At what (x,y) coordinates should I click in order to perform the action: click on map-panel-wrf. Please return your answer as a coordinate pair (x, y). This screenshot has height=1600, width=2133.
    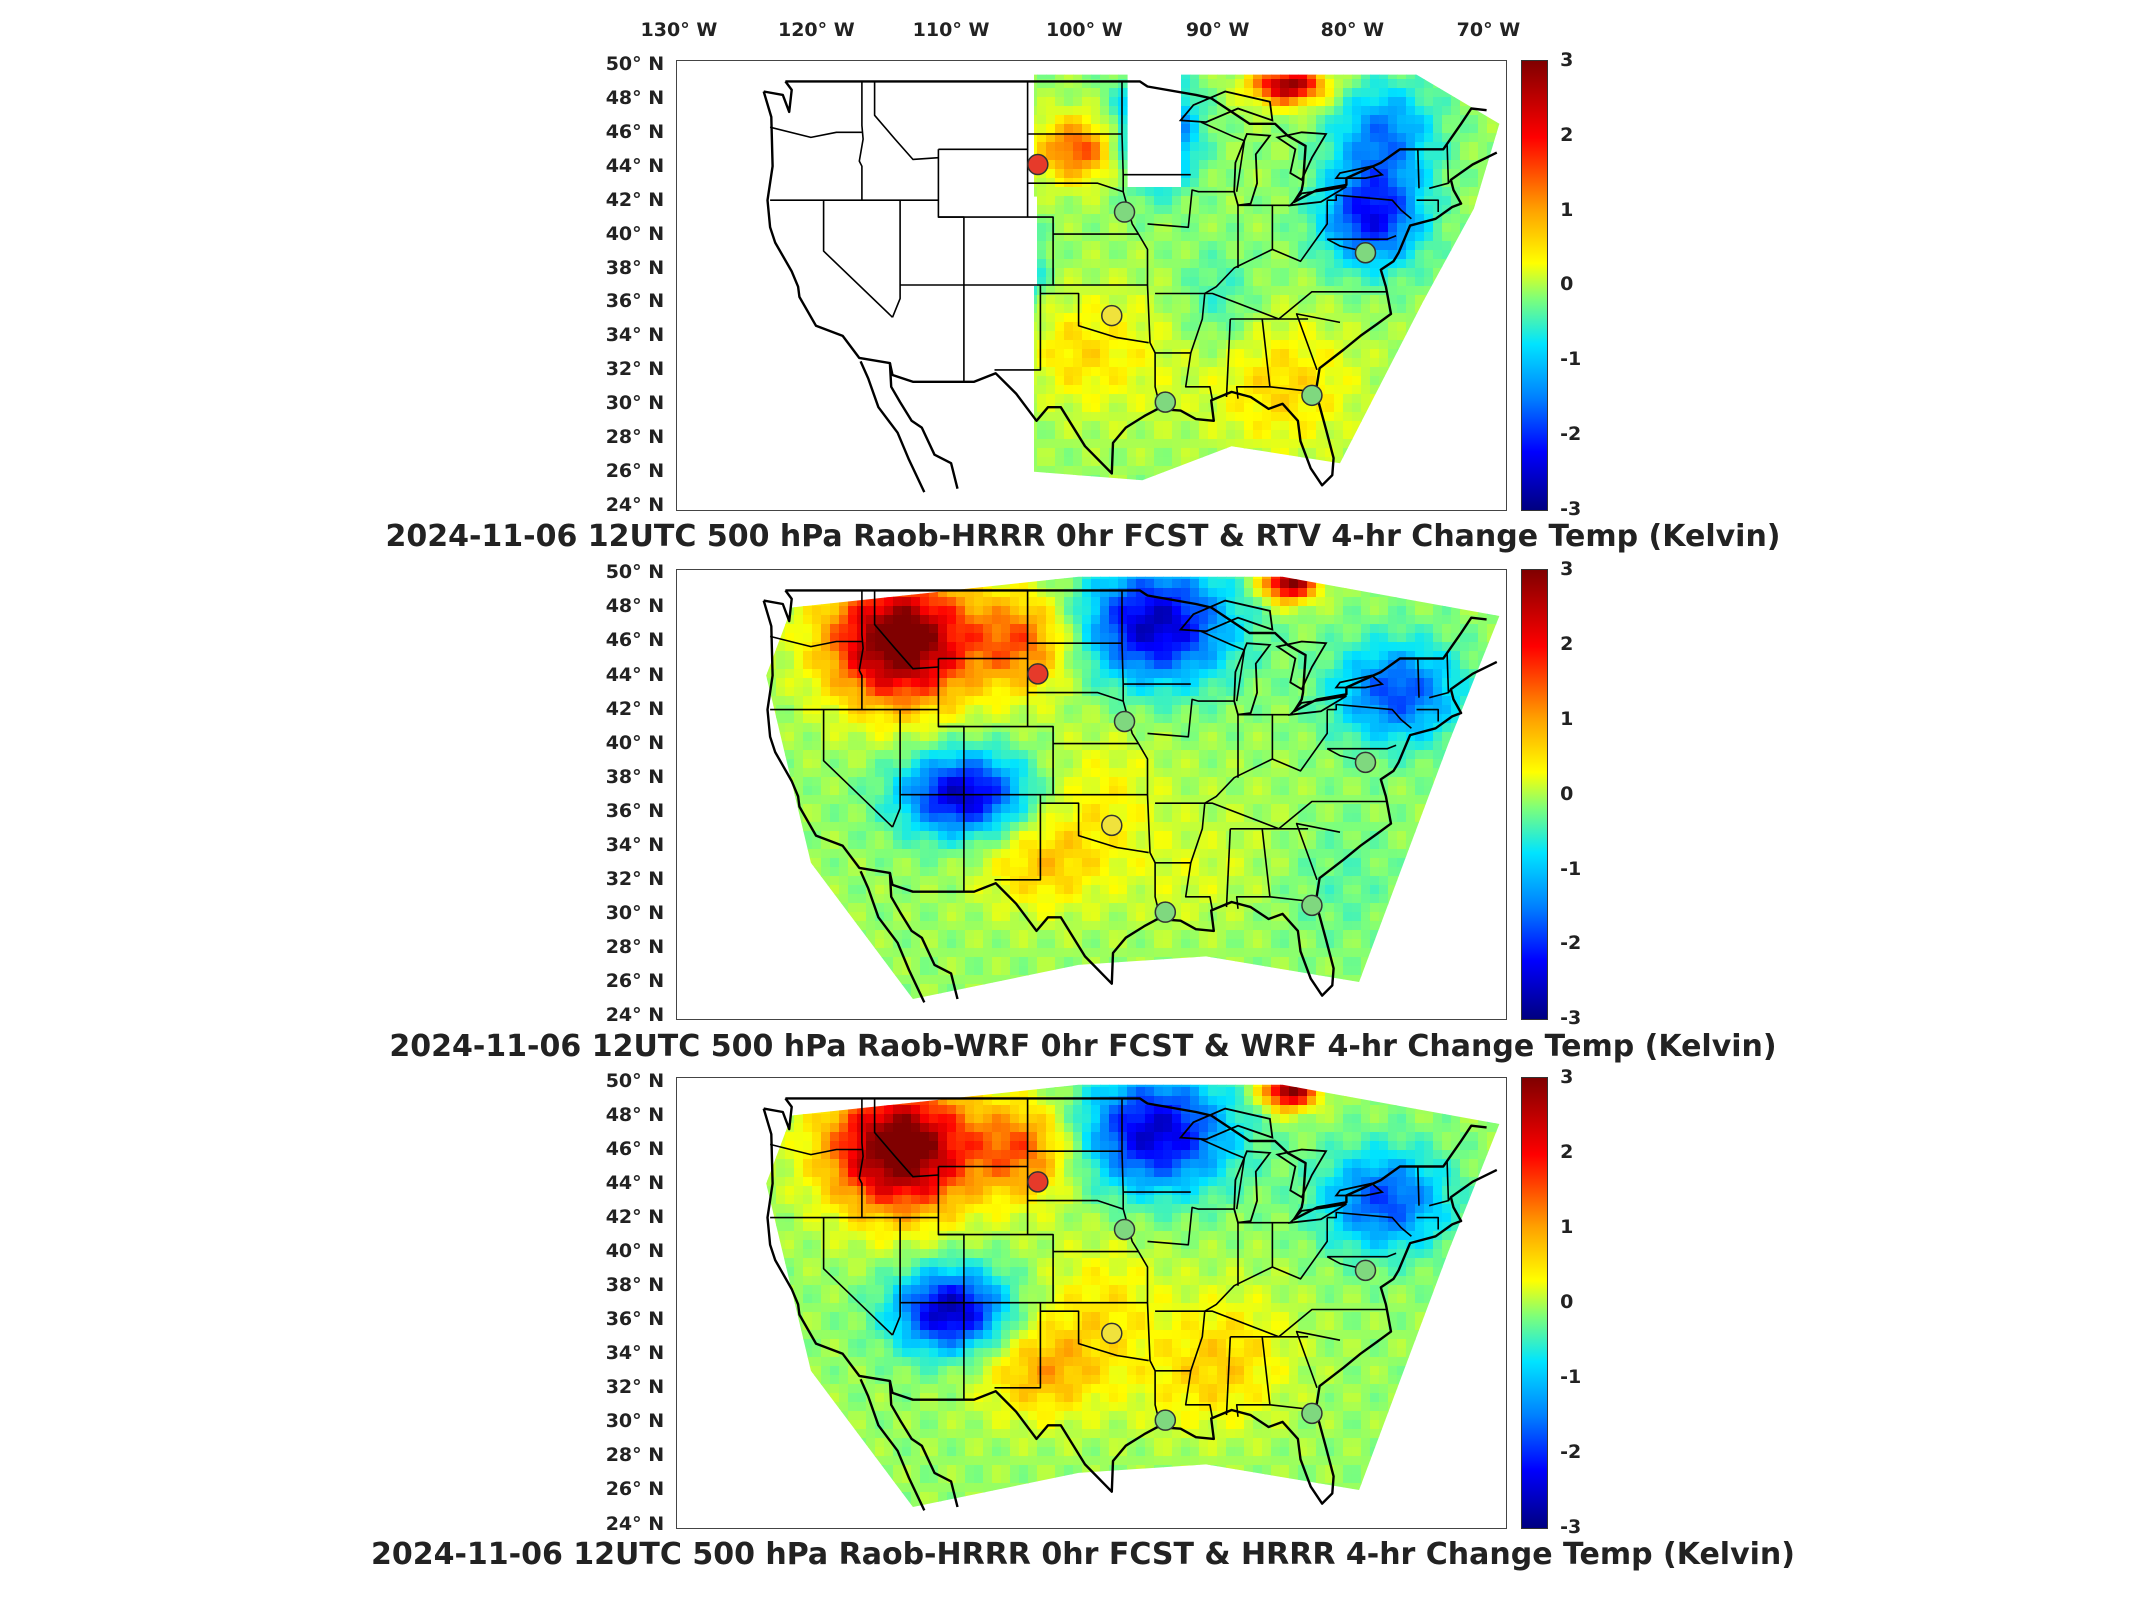
    Looking at the image, I should click on (1091, 794).